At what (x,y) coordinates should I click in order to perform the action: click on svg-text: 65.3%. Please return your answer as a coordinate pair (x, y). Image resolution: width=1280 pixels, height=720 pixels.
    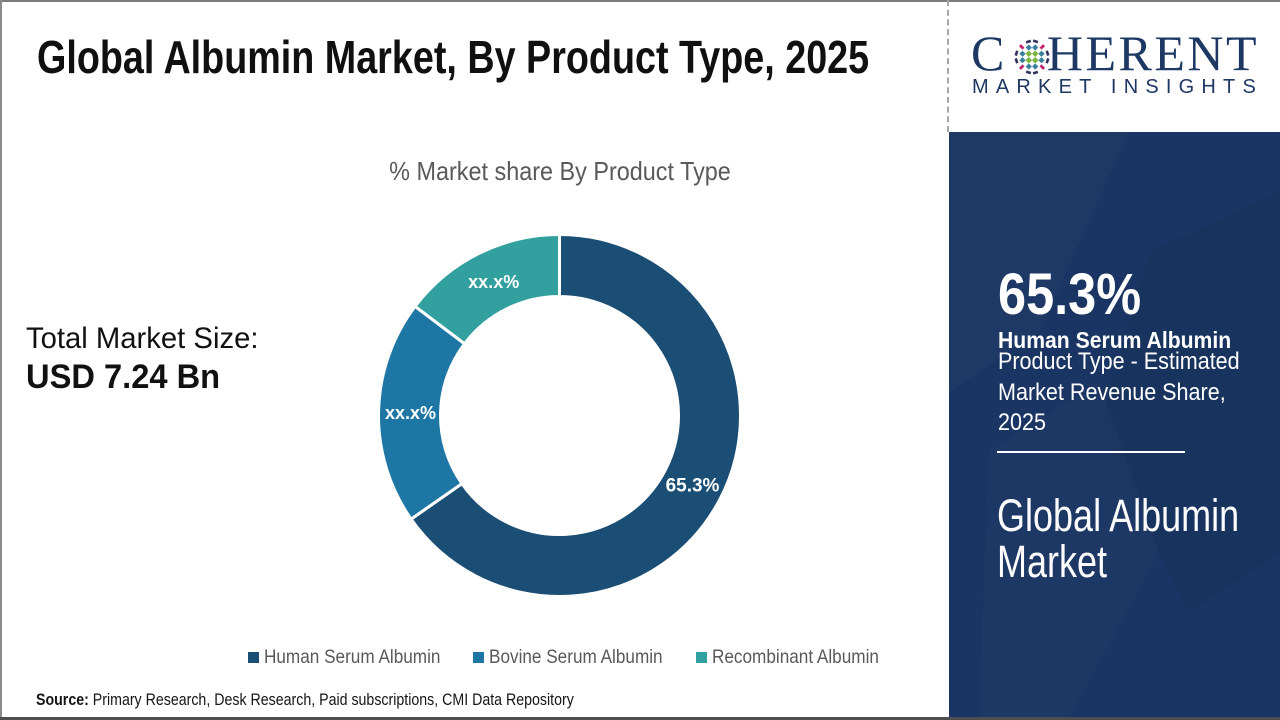
    Looking at the image, I should click on (693, 486).